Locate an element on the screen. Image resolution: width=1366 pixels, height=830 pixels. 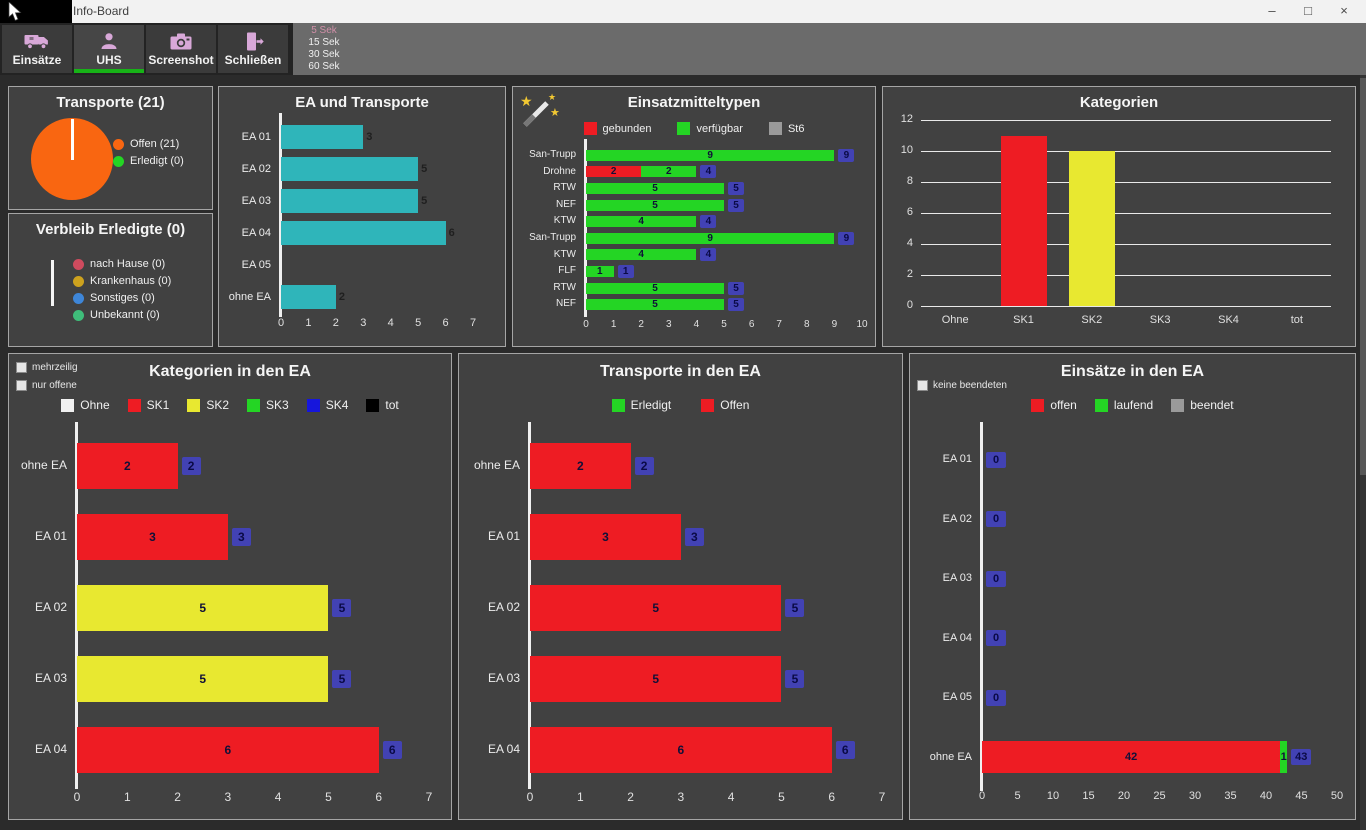
legend-label: Krankenhaus (0) is located at coordinates (131, 281).